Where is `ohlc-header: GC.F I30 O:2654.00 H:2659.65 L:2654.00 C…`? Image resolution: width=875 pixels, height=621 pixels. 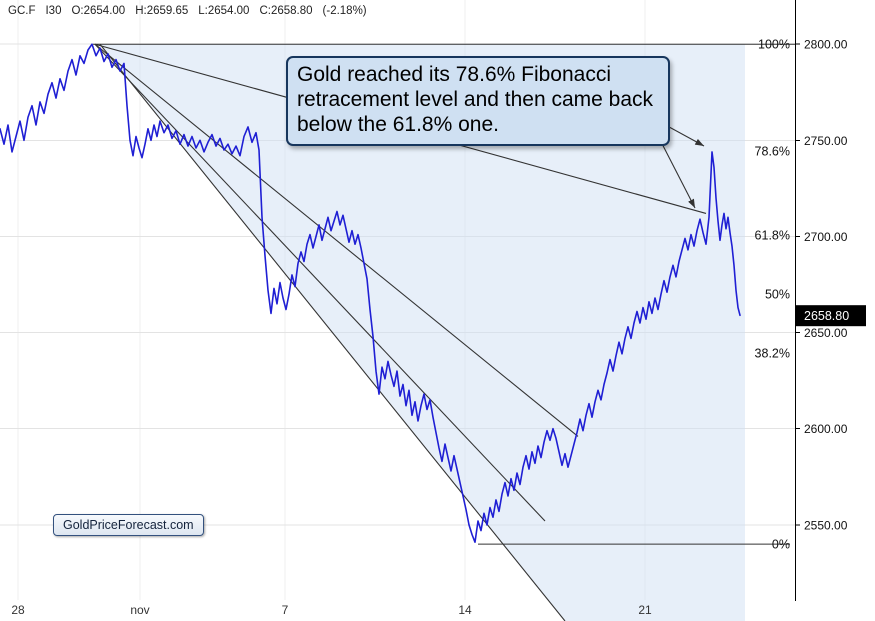
ohlc-header: GC.F I30 O:2654.00 H:2659.65 L:2654.00 C… is located at coordinates (187, 11).